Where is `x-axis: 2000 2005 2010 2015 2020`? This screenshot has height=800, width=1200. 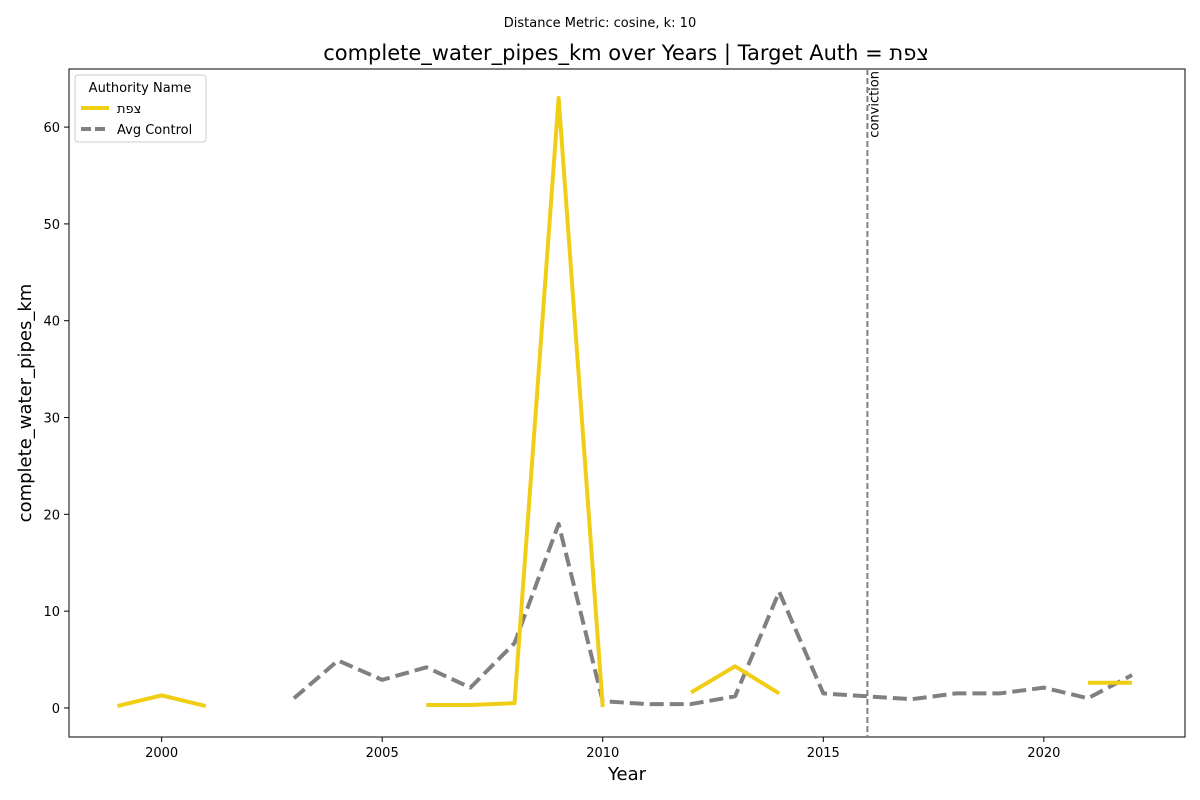
x-axis: 2000 2005 2010 2015 2020 is located at coordinates (602, 749).